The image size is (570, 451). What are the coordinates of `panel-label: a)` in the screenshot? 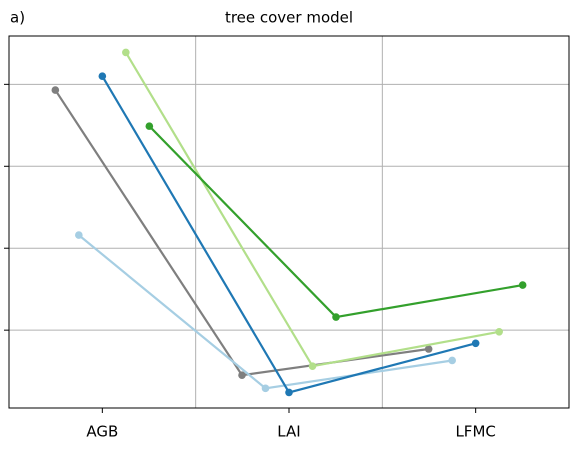 It's located at (17, 18).